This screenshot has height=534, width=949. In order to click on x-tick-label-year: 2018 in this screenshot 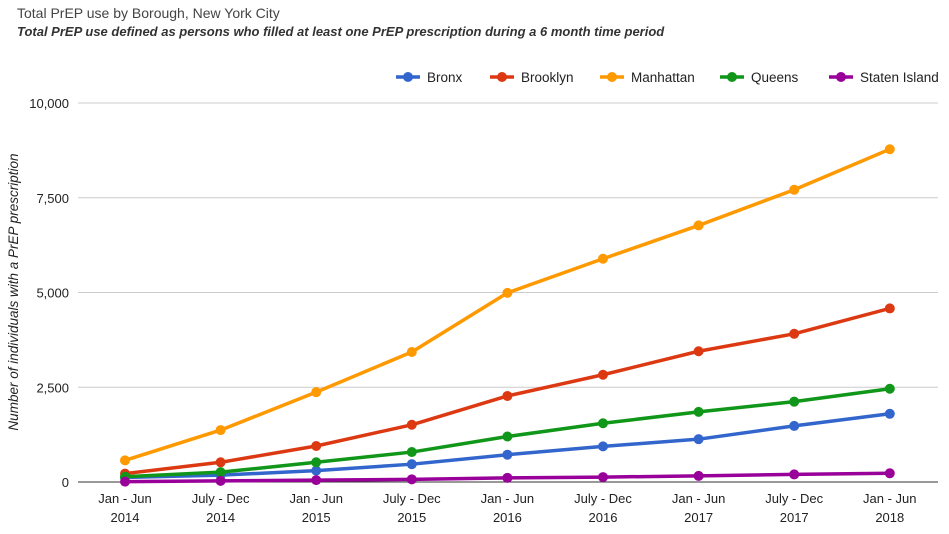, I will do `click(889, 517)`.